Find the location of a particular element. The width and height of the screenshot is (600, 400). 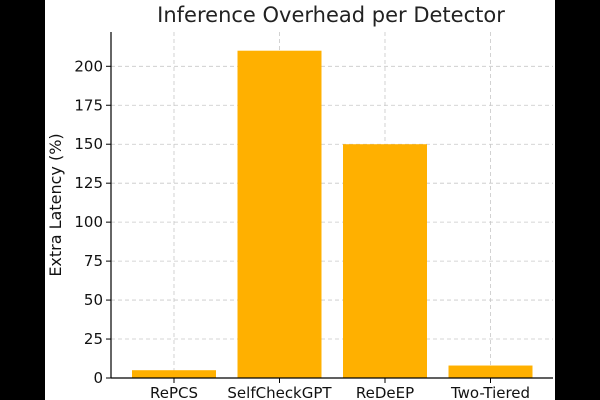

y-tick-label: 200 is located at coordinates (88, 66).